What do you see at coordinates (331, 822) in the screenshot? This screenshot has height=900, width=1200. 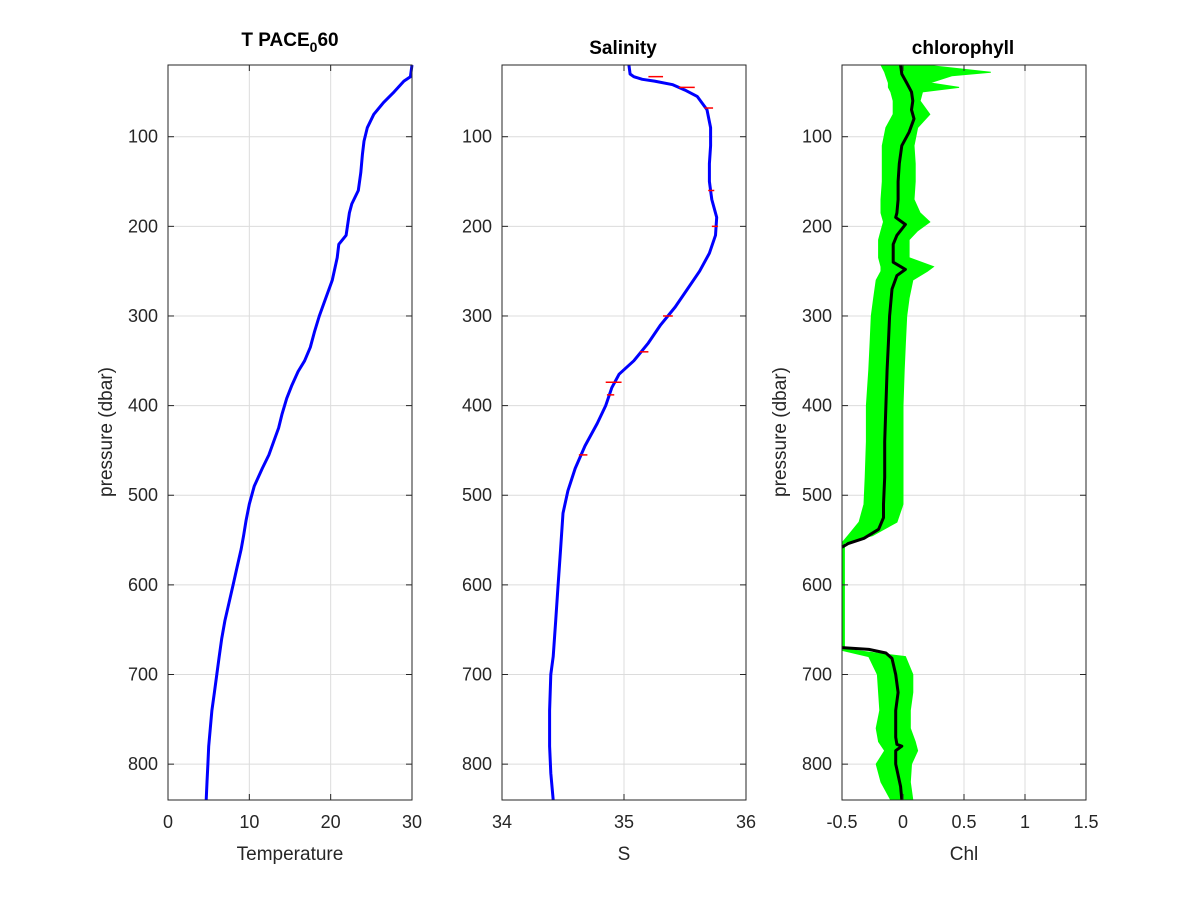 I see `temperature-xtick-label: 20` at bounding box center [331, 822].